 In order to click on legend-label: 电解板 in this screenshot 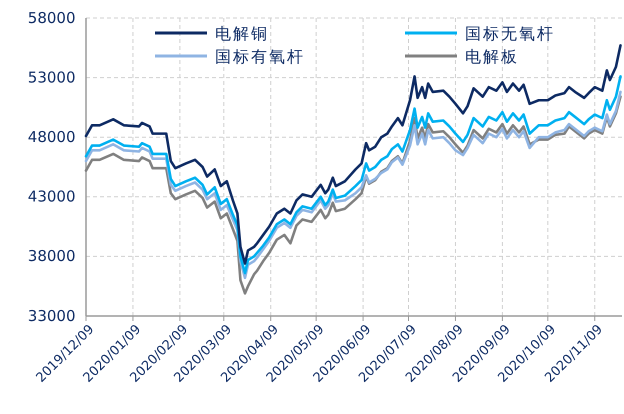, I will do `click(492, 56)`.